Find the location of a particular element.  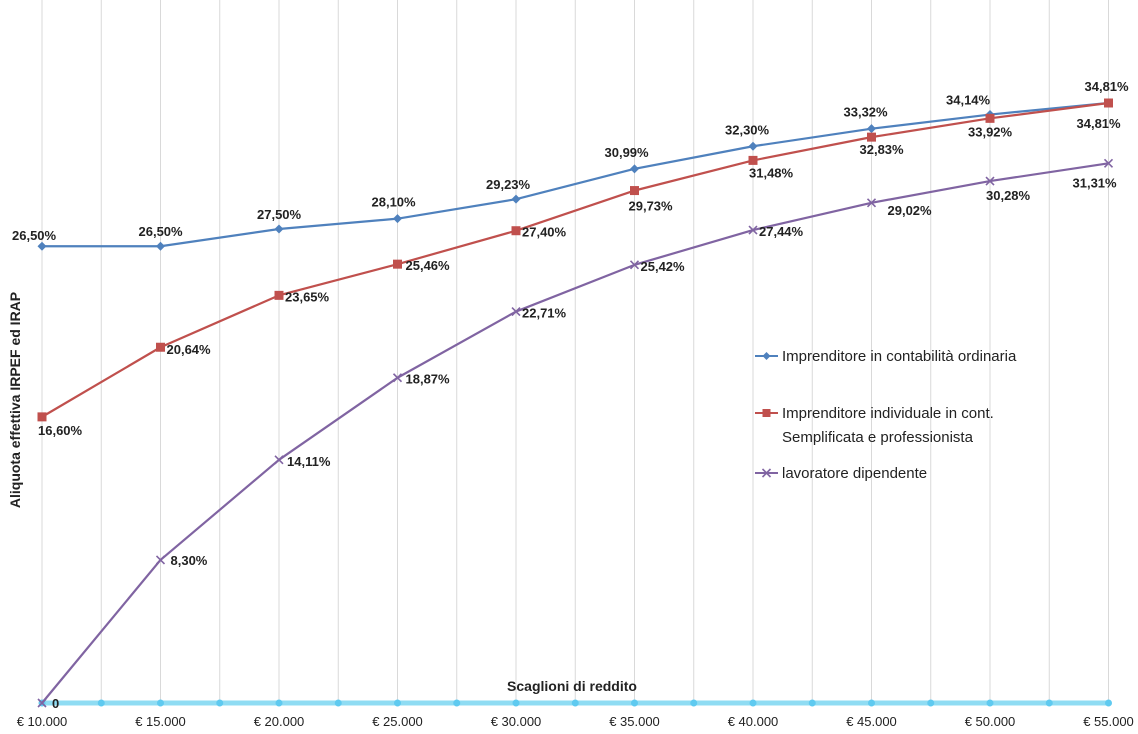

data-label: 8,30% is located at coordinates (189, 560).